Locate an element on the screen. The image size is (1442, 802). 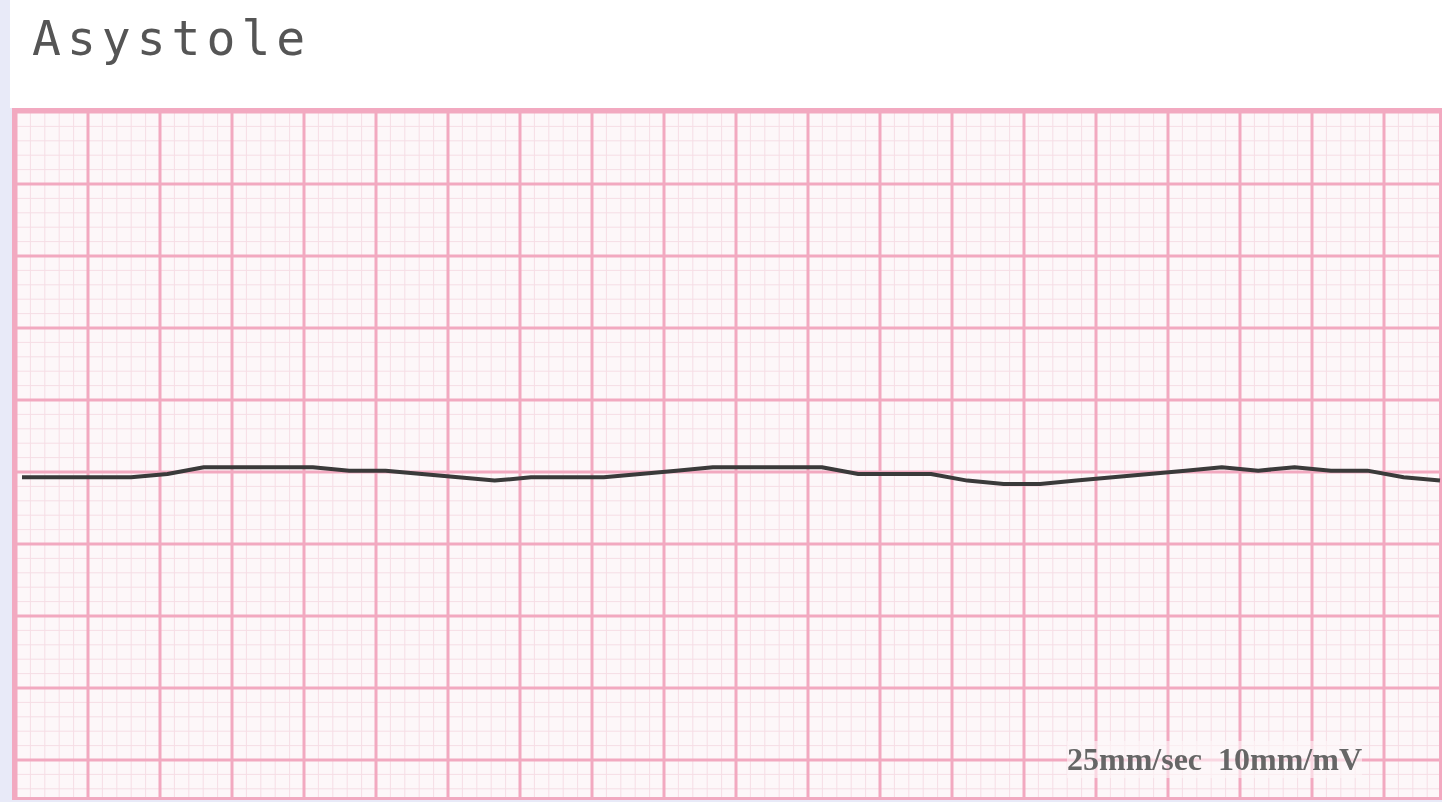
annotation: 25mm/sec 10mm/mV is located at coordinates (1214, 759).